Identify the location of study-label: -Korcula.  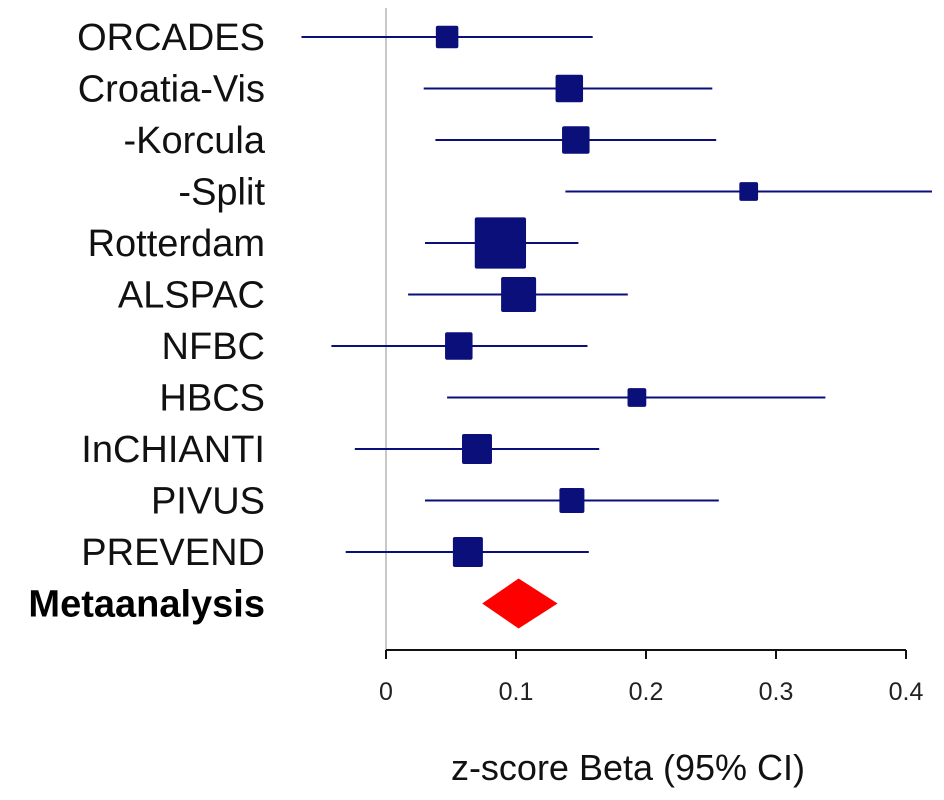
(195, 141).